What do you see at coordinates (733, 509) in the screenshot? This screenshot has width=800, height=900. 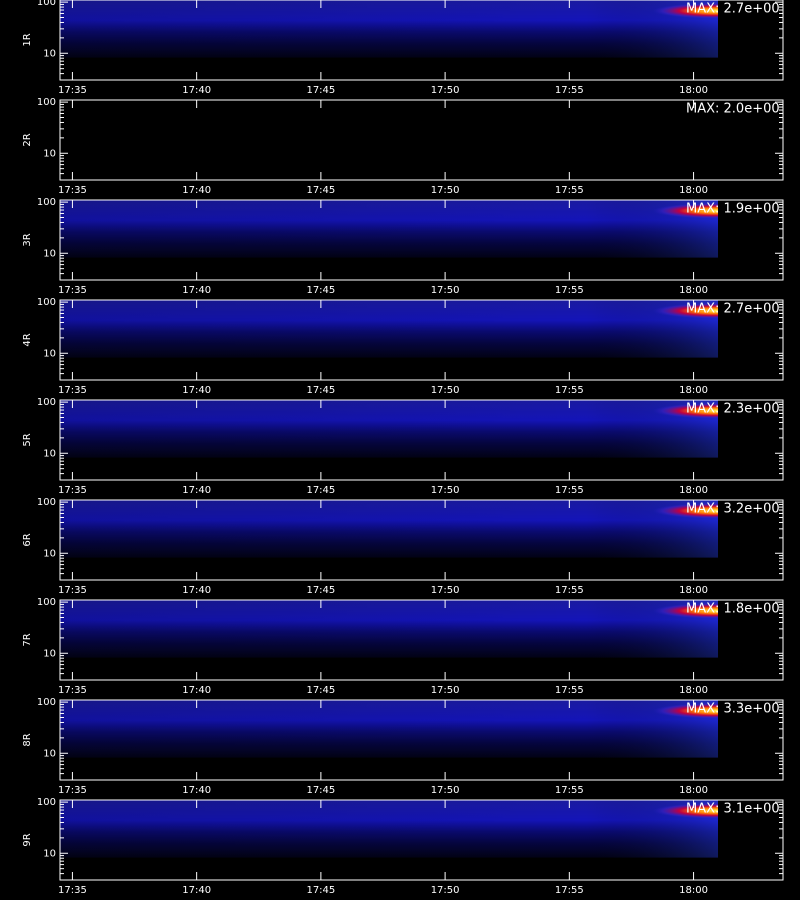 I see `max-label: MAX: 3.2e+00` at bounding box center [733, 509].